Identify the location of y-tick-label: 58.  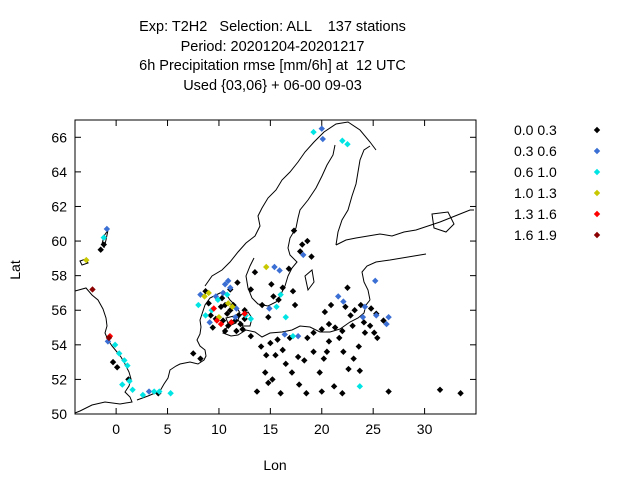
(59, 276).